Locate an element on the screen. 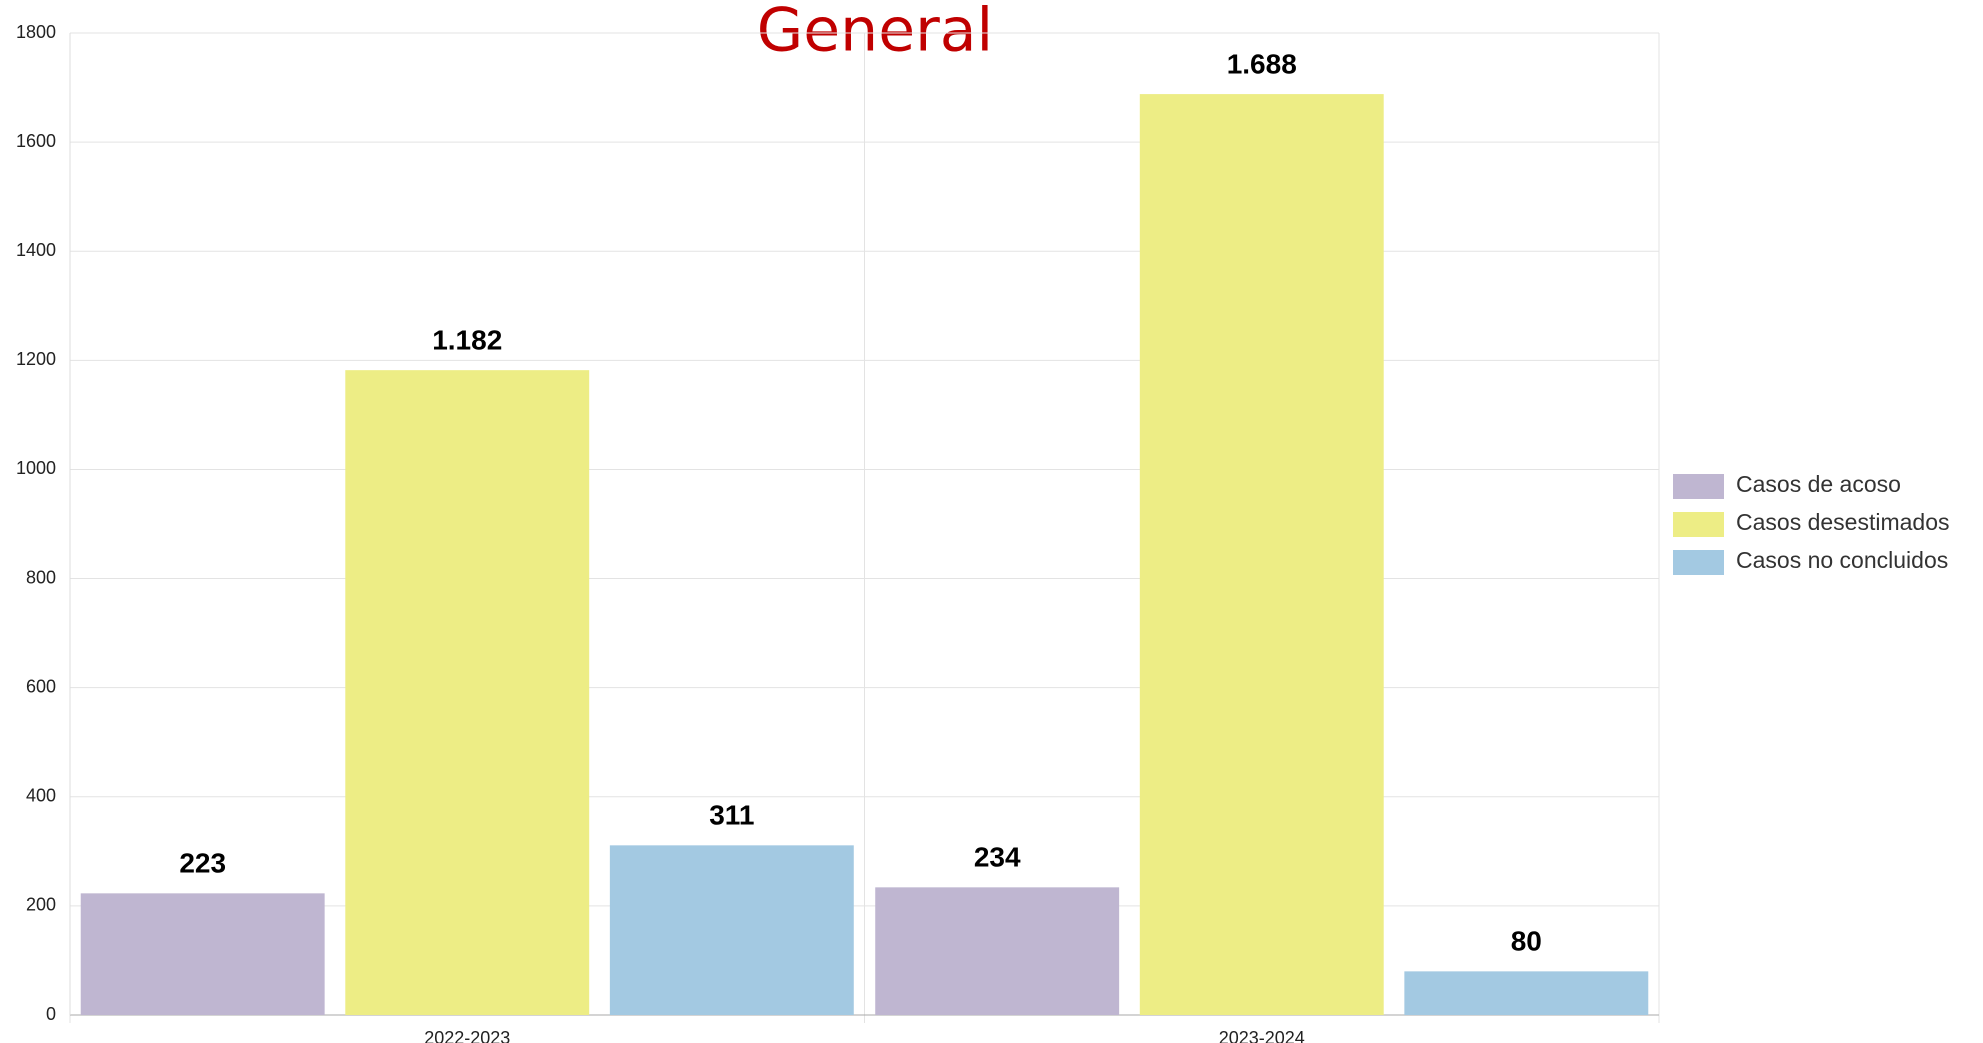 This screenshot has height=1043, width=1983. x-tick-label: 2022-2023 is located at coordinates (467, 1035).